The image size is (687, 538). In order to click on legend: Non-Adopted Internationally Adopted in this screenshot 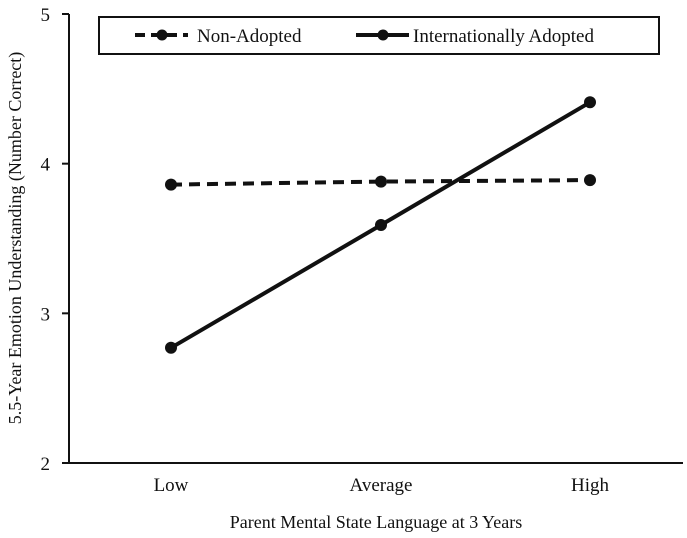, I will do `click(379, 35)`.